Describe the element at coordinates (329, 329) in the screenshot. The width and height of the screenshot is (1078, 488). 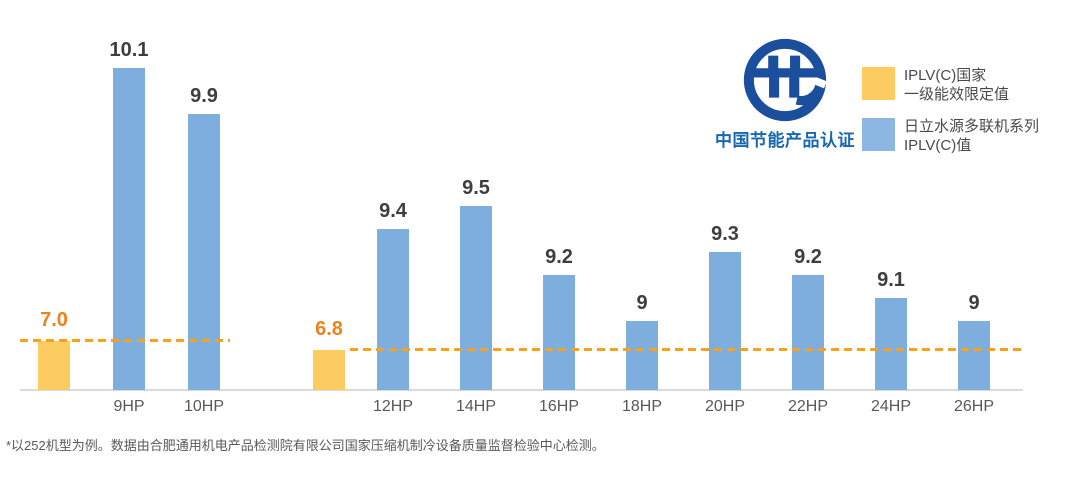
I see `limit-value-label: 6.8` at that location.